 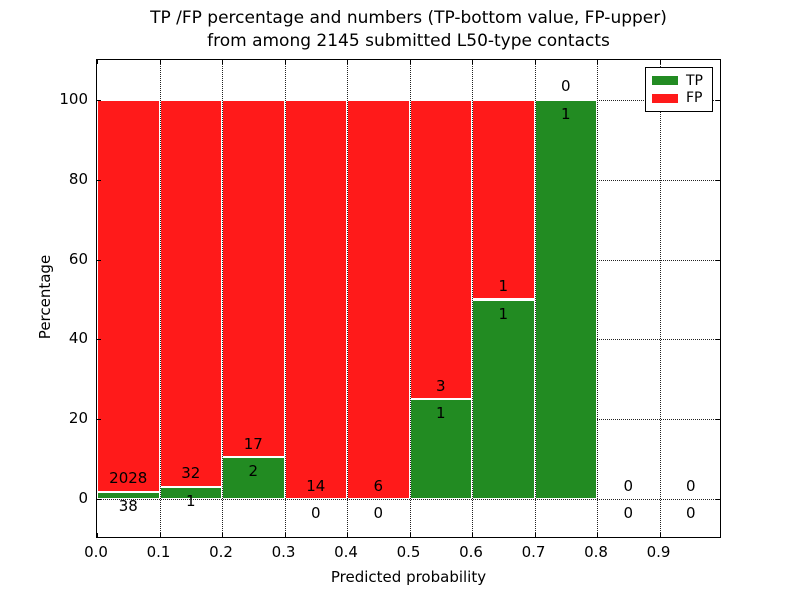 I want to click on x-tick-label: 0.5, so click(x=408, y=552).